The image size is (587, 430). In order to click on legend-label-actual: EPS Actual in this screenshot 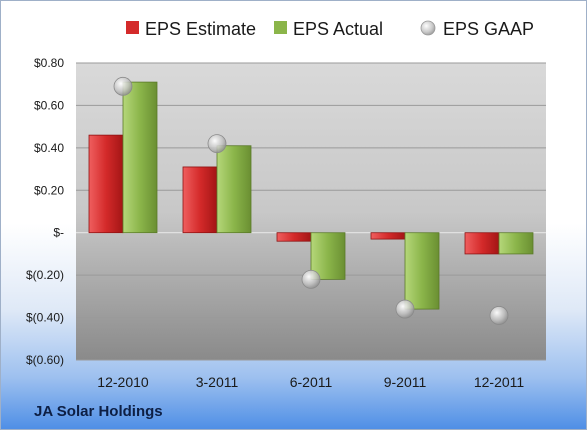, I will do `click(338, 29)`.